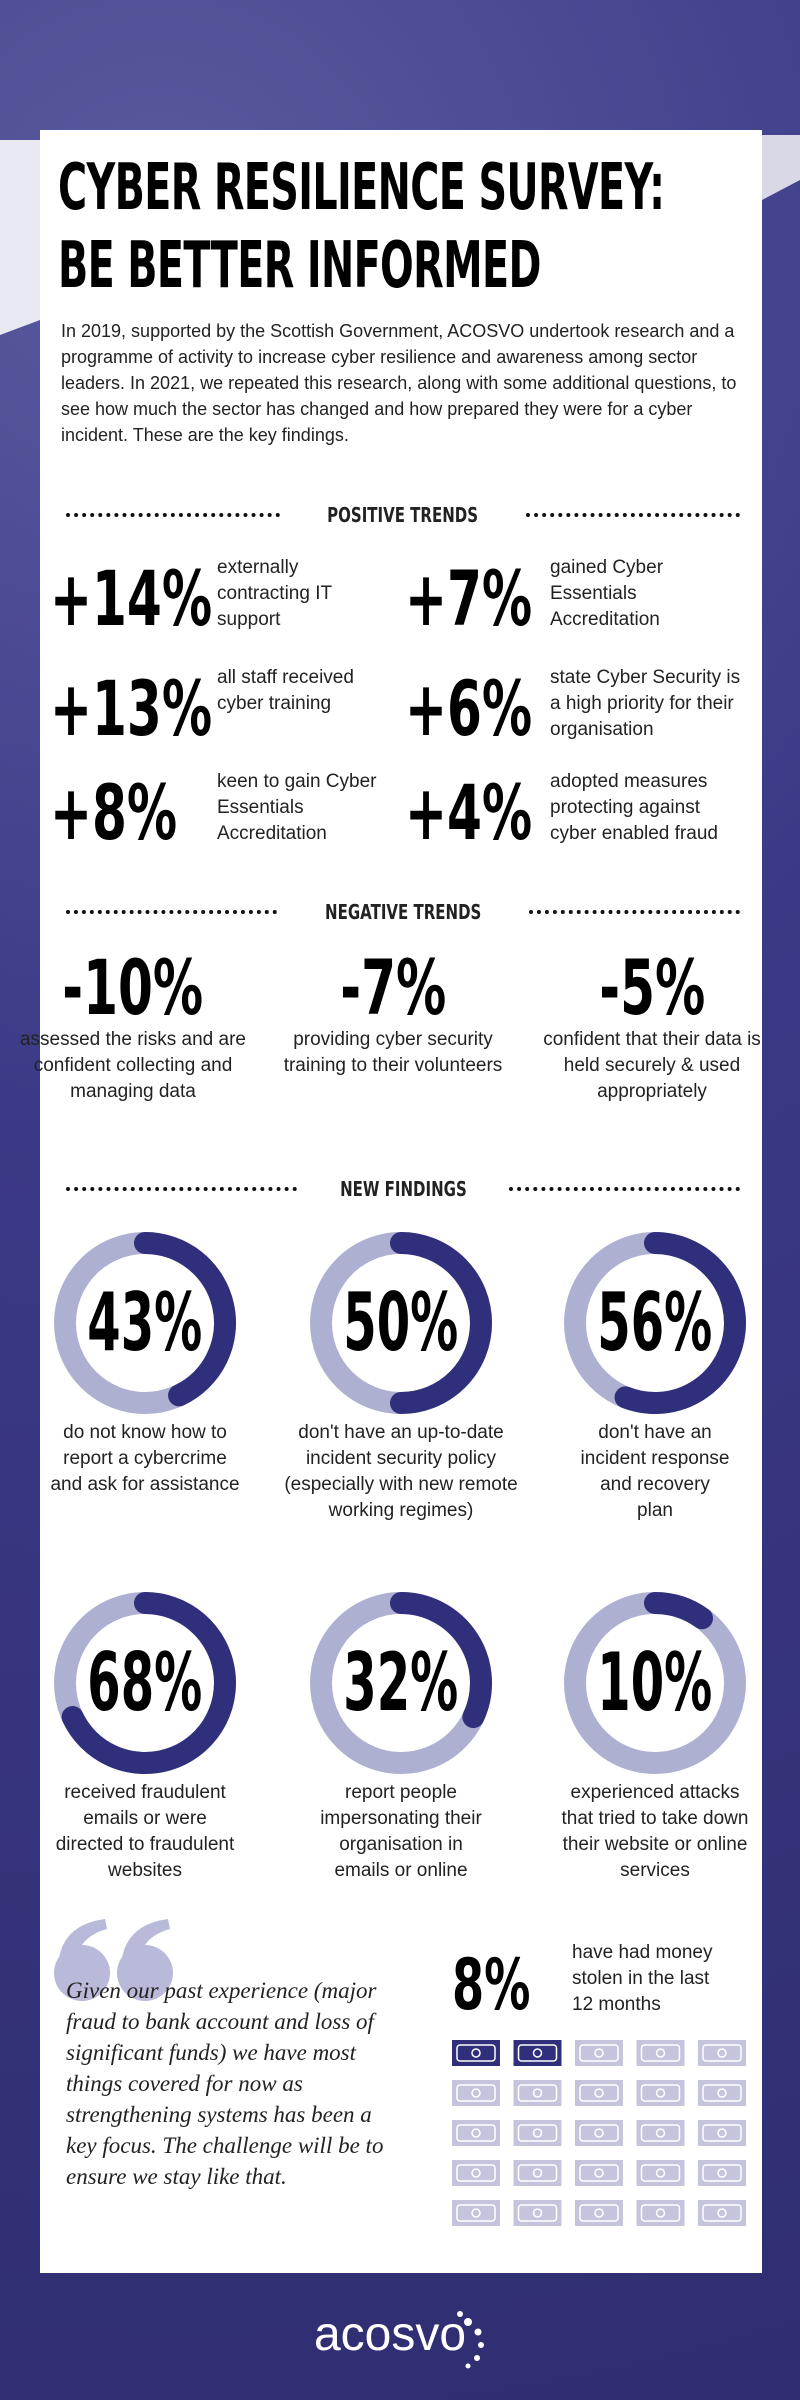 Image resolution: width=800 pixels, height=2400 pixels. I want to click on trend-figure-wrap: +6%, so click(501, 709).